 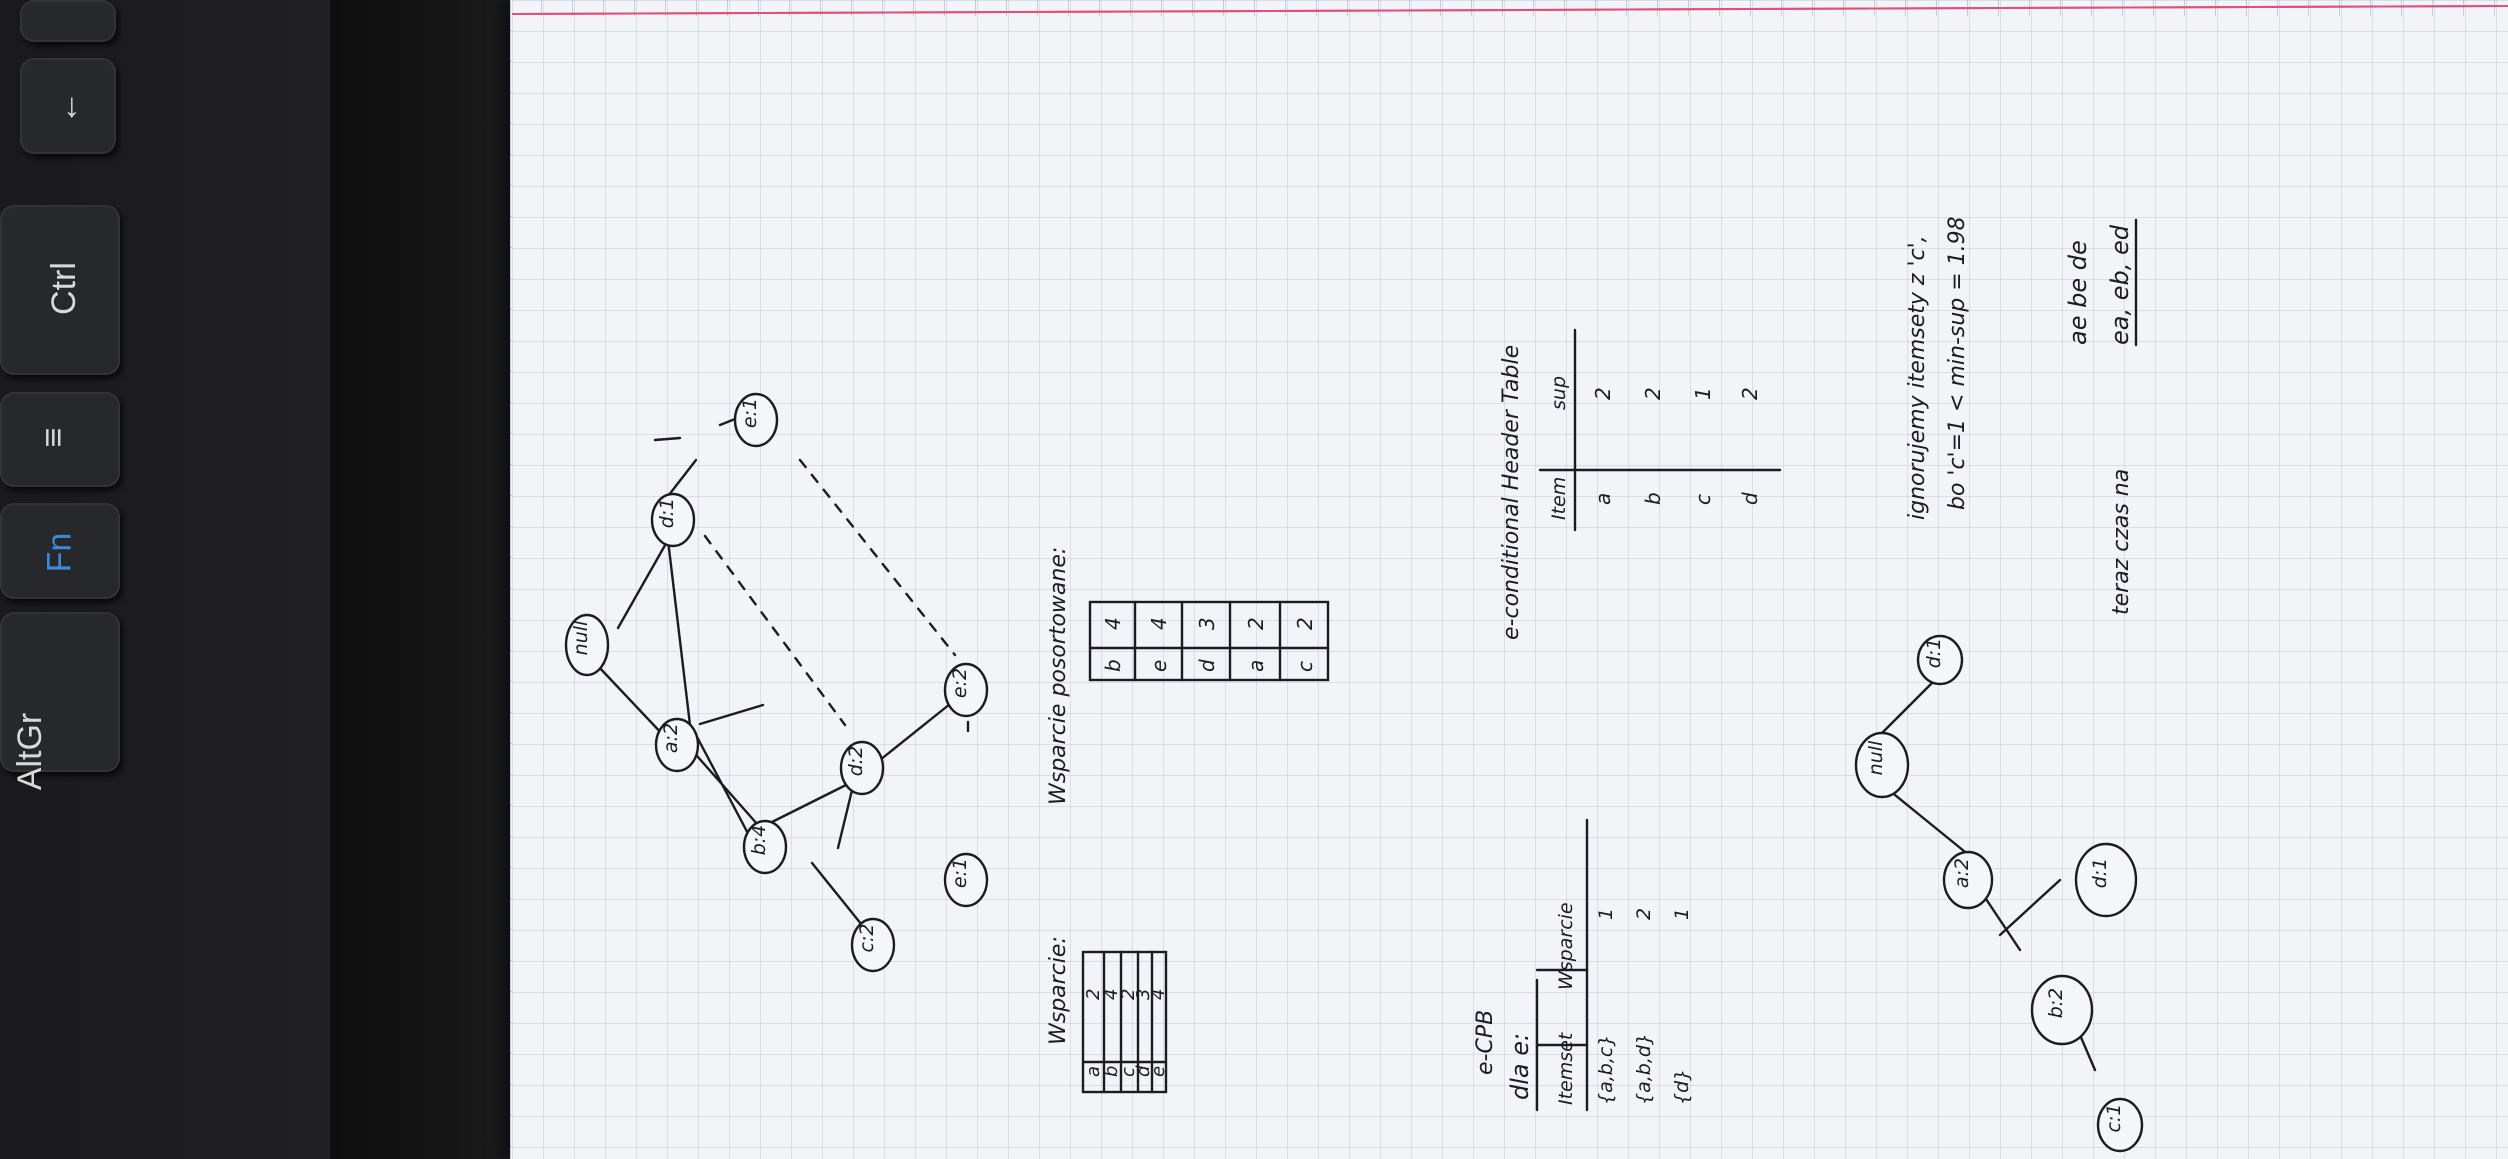 What do you see at coordinates (1143, 994) in the screenshot?
I see `support-val-d: 3` at bounding box center [1143, 994].